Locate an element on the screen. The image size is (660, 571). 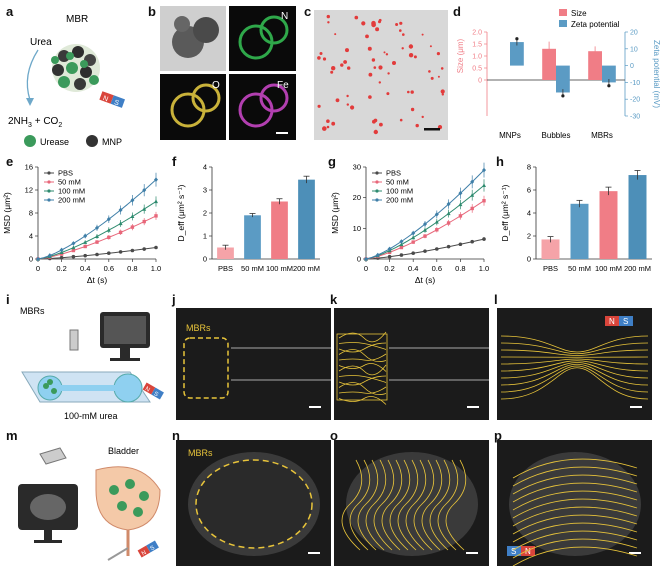
panel-letter-h: h is located at coordinates (500, 161).